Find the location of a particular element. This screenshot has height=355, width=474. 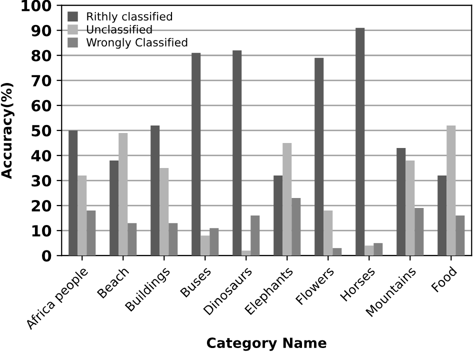

y-tick-label: 90 is located at coordinates (41, 30).